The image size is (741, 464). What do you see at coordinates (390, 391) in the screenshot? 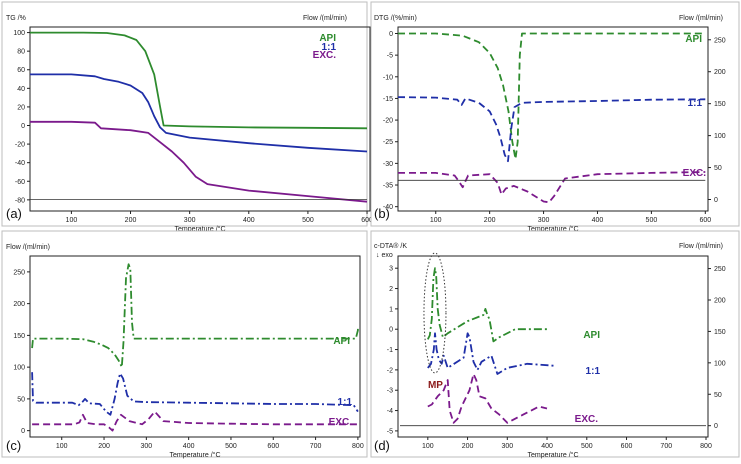
I see `y-tick-label: -3` at bounding box center [390, 391].